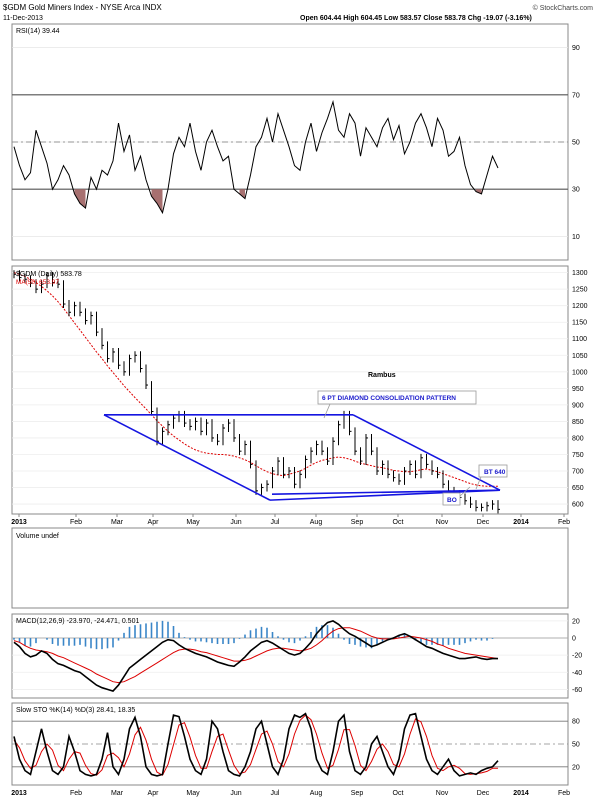 The image size is (597, 800). I want to click on volume-title: Volume undef, so click(37, 536).